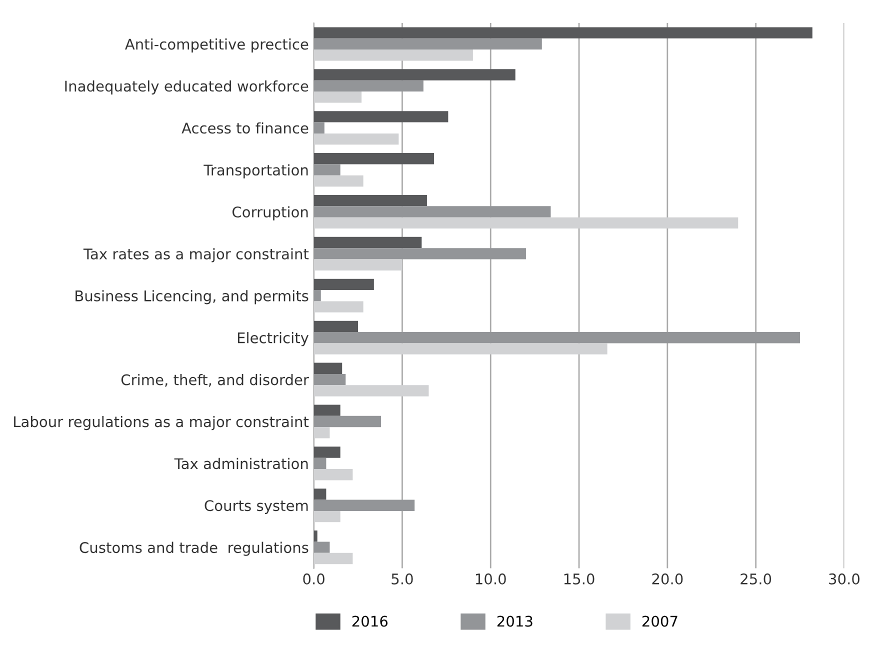  I want to click on x-tick-label: 25.0, so click(756, 578).